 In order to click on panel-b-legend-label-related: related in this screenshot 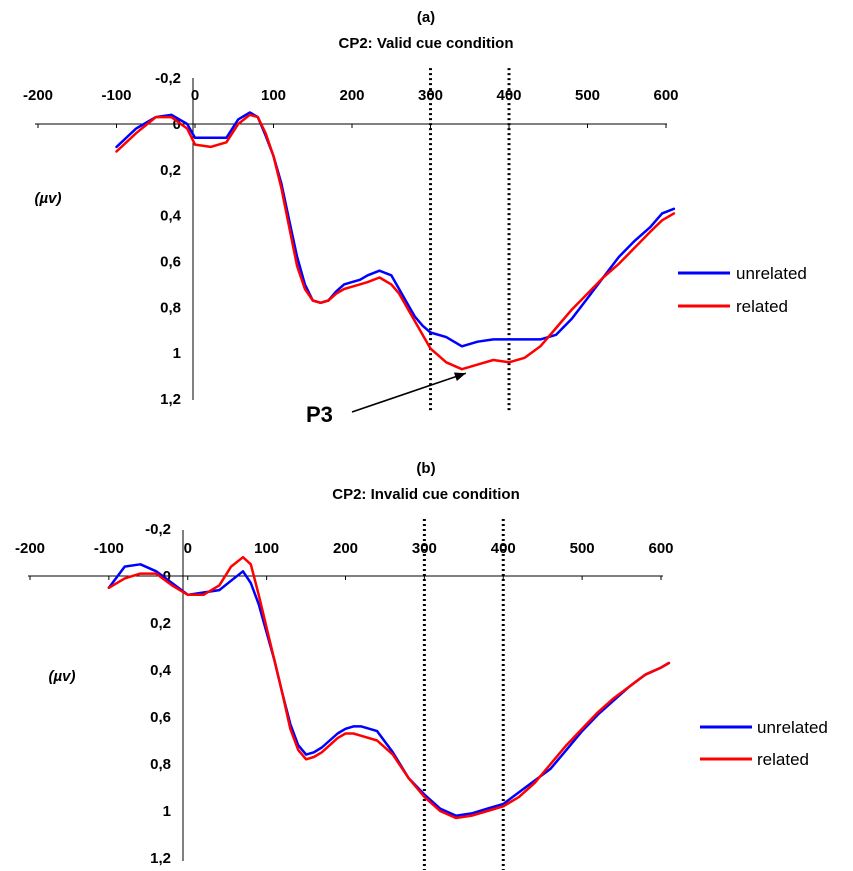, I will do `click(783, 759)`.